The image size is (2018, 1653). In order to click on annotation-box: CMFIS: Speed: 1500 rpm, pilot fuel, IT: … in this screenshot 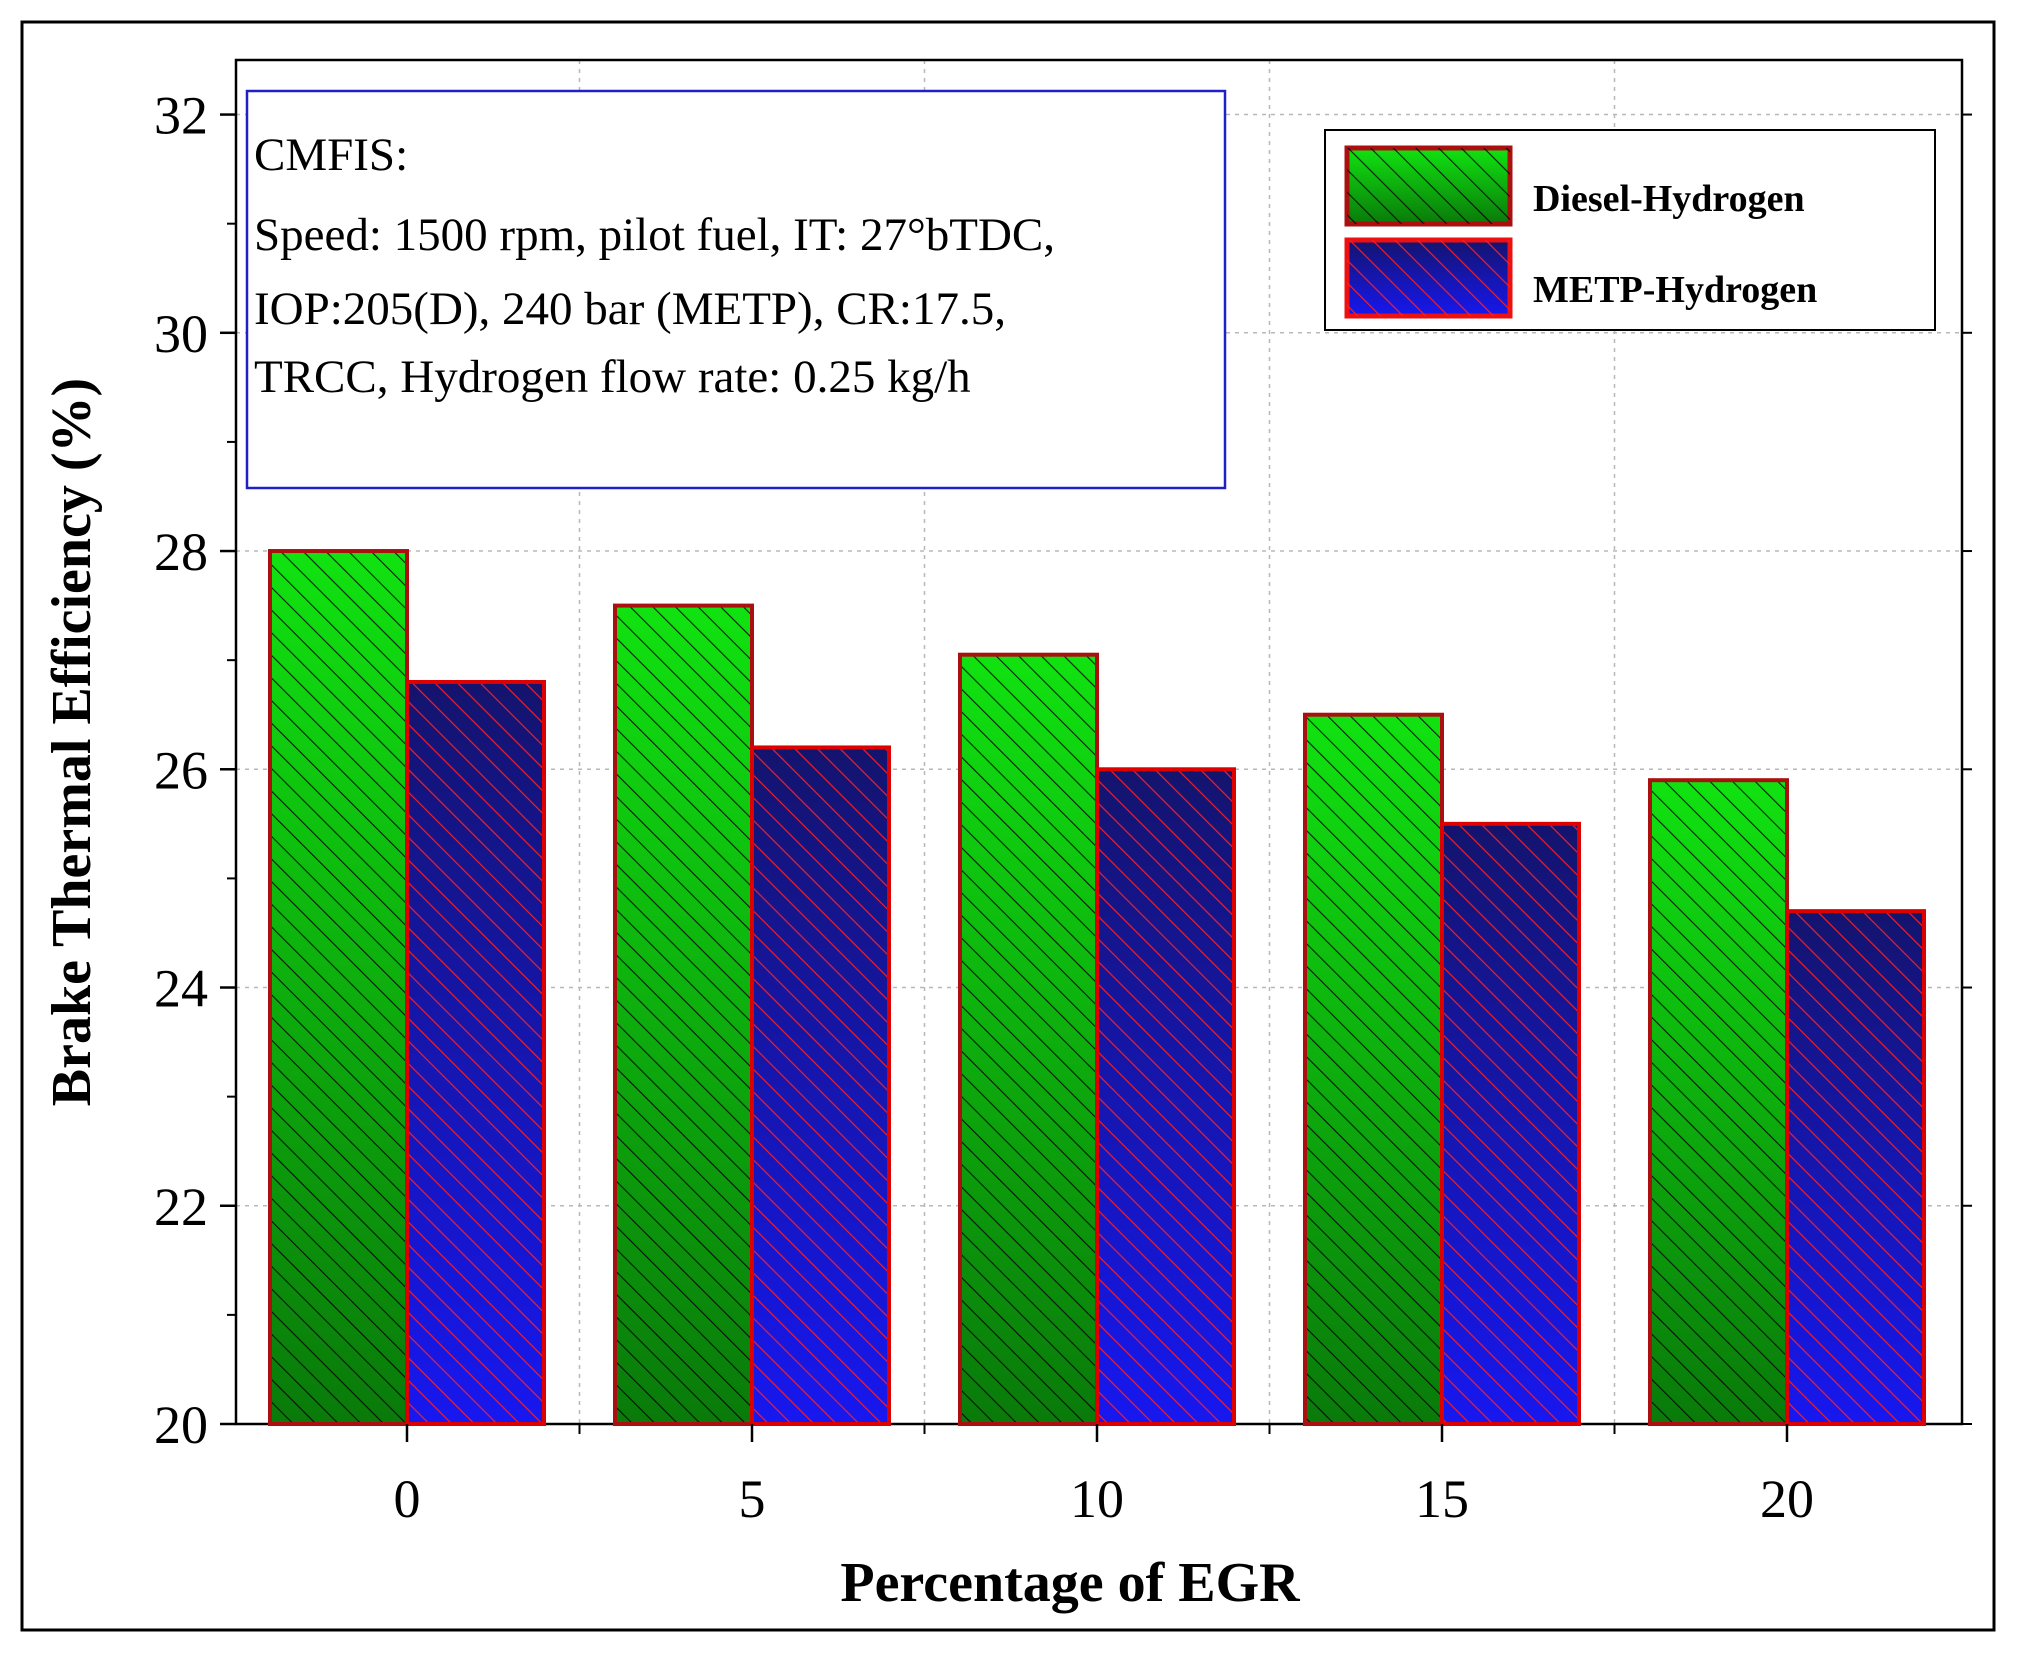, I will do `click(736, 289)`.